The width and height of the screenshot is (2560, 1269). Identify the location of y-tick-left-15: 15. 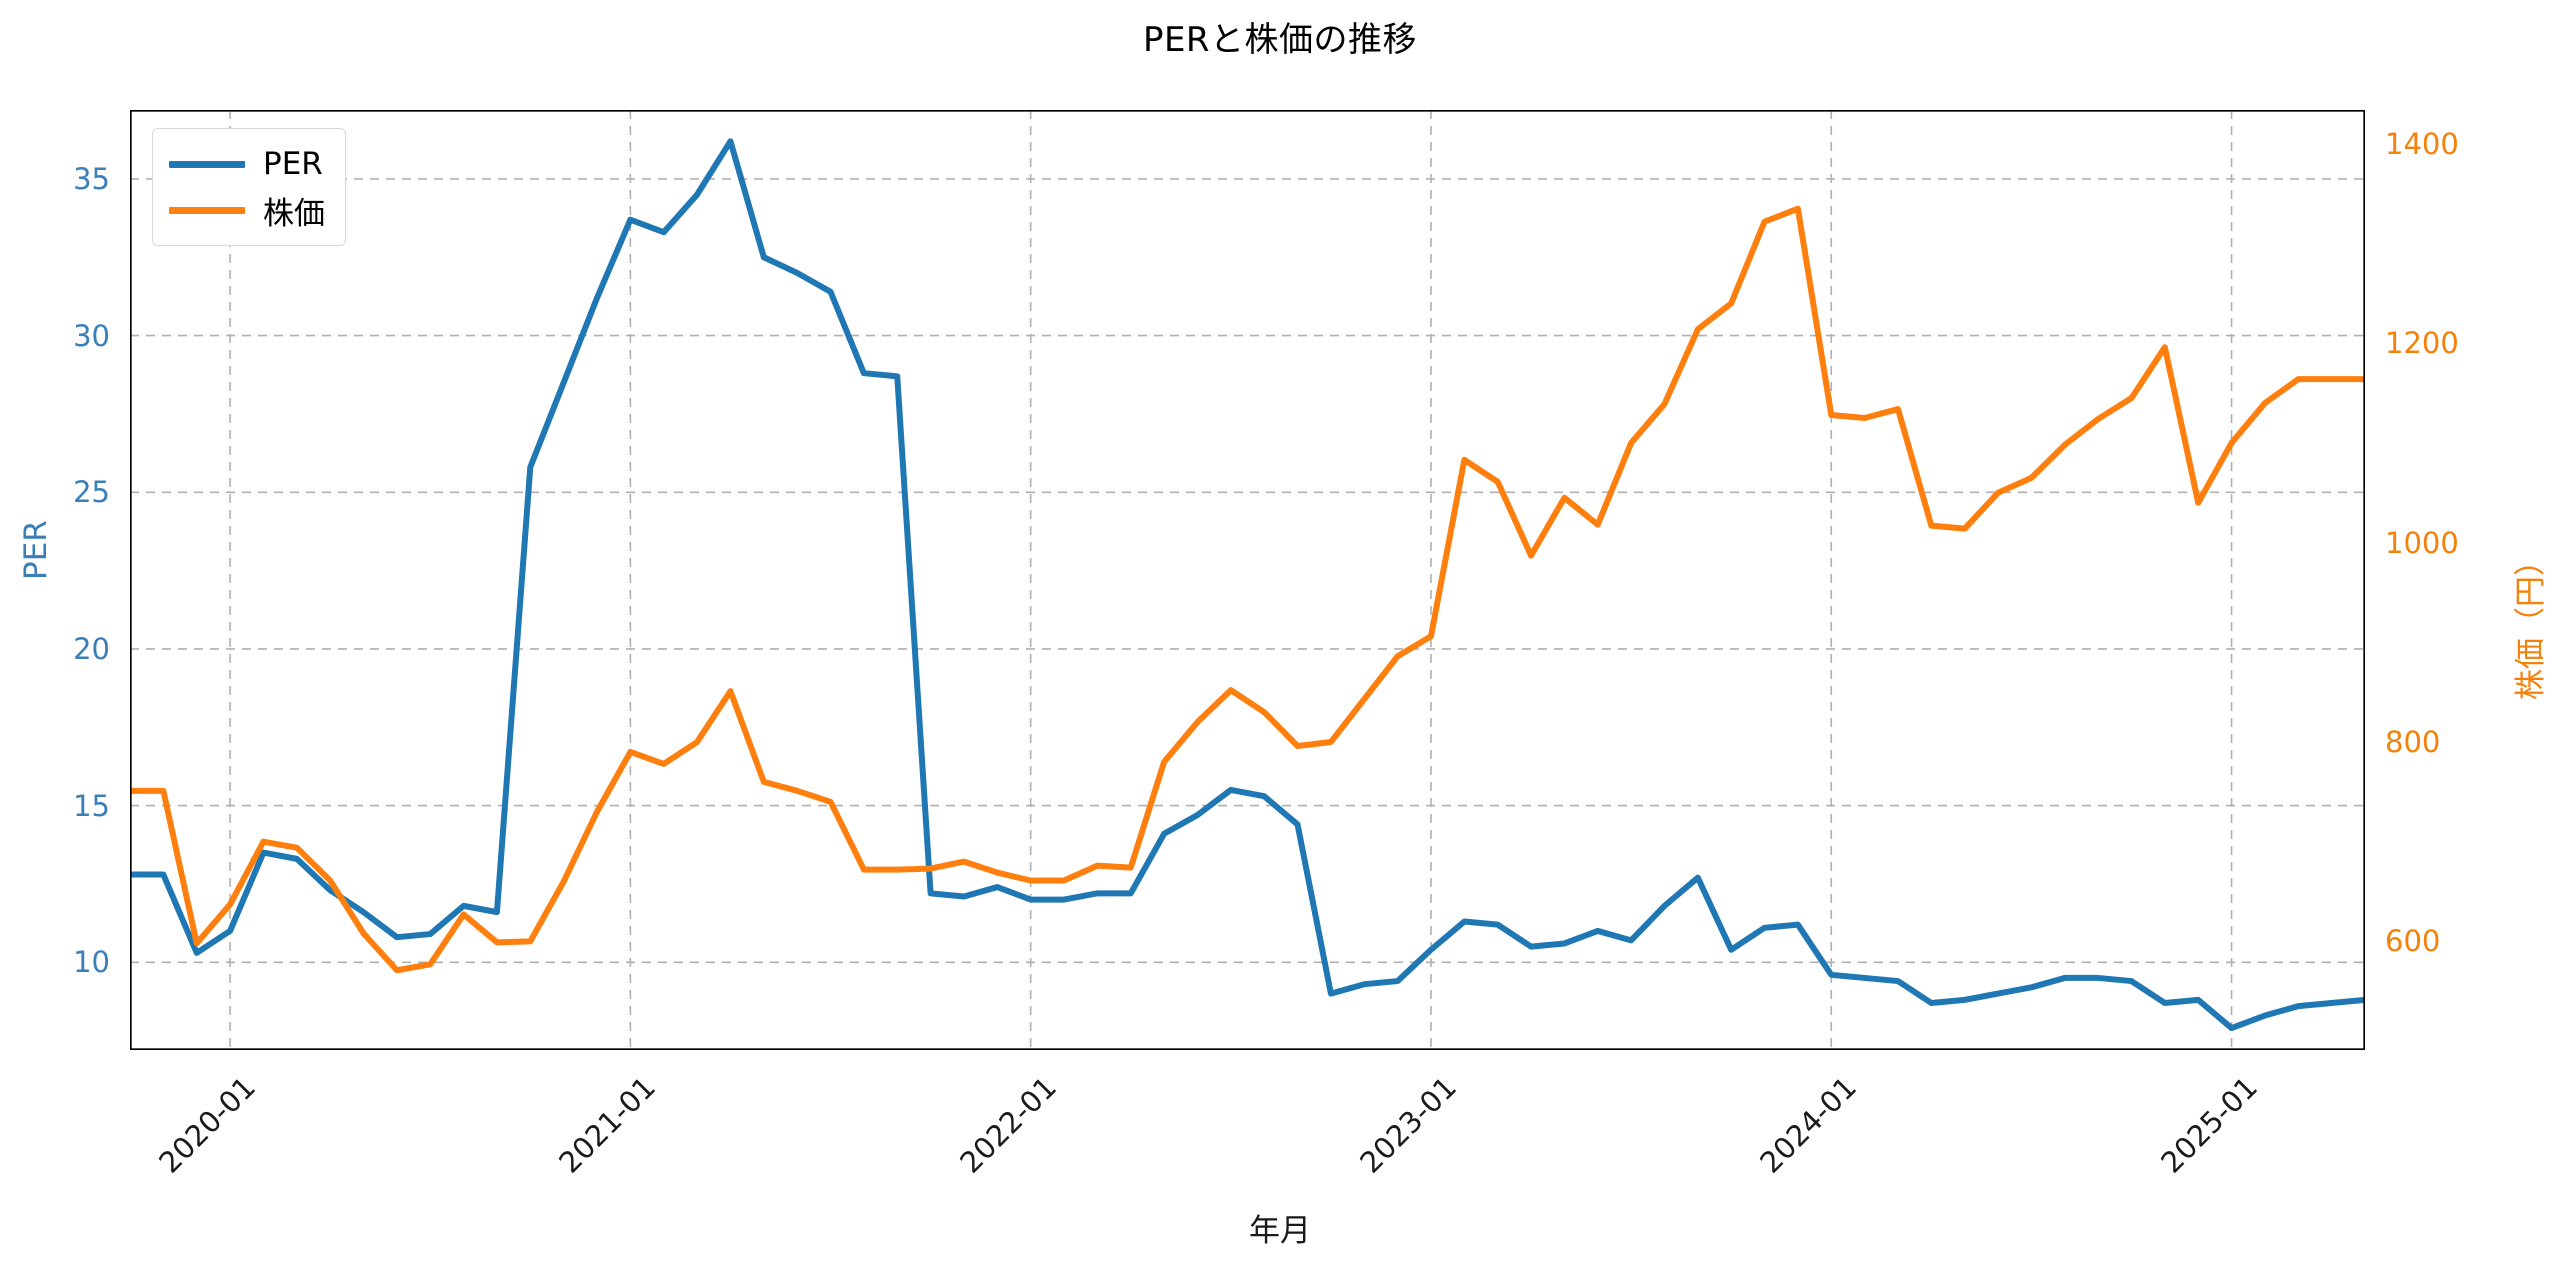
(91, 805).